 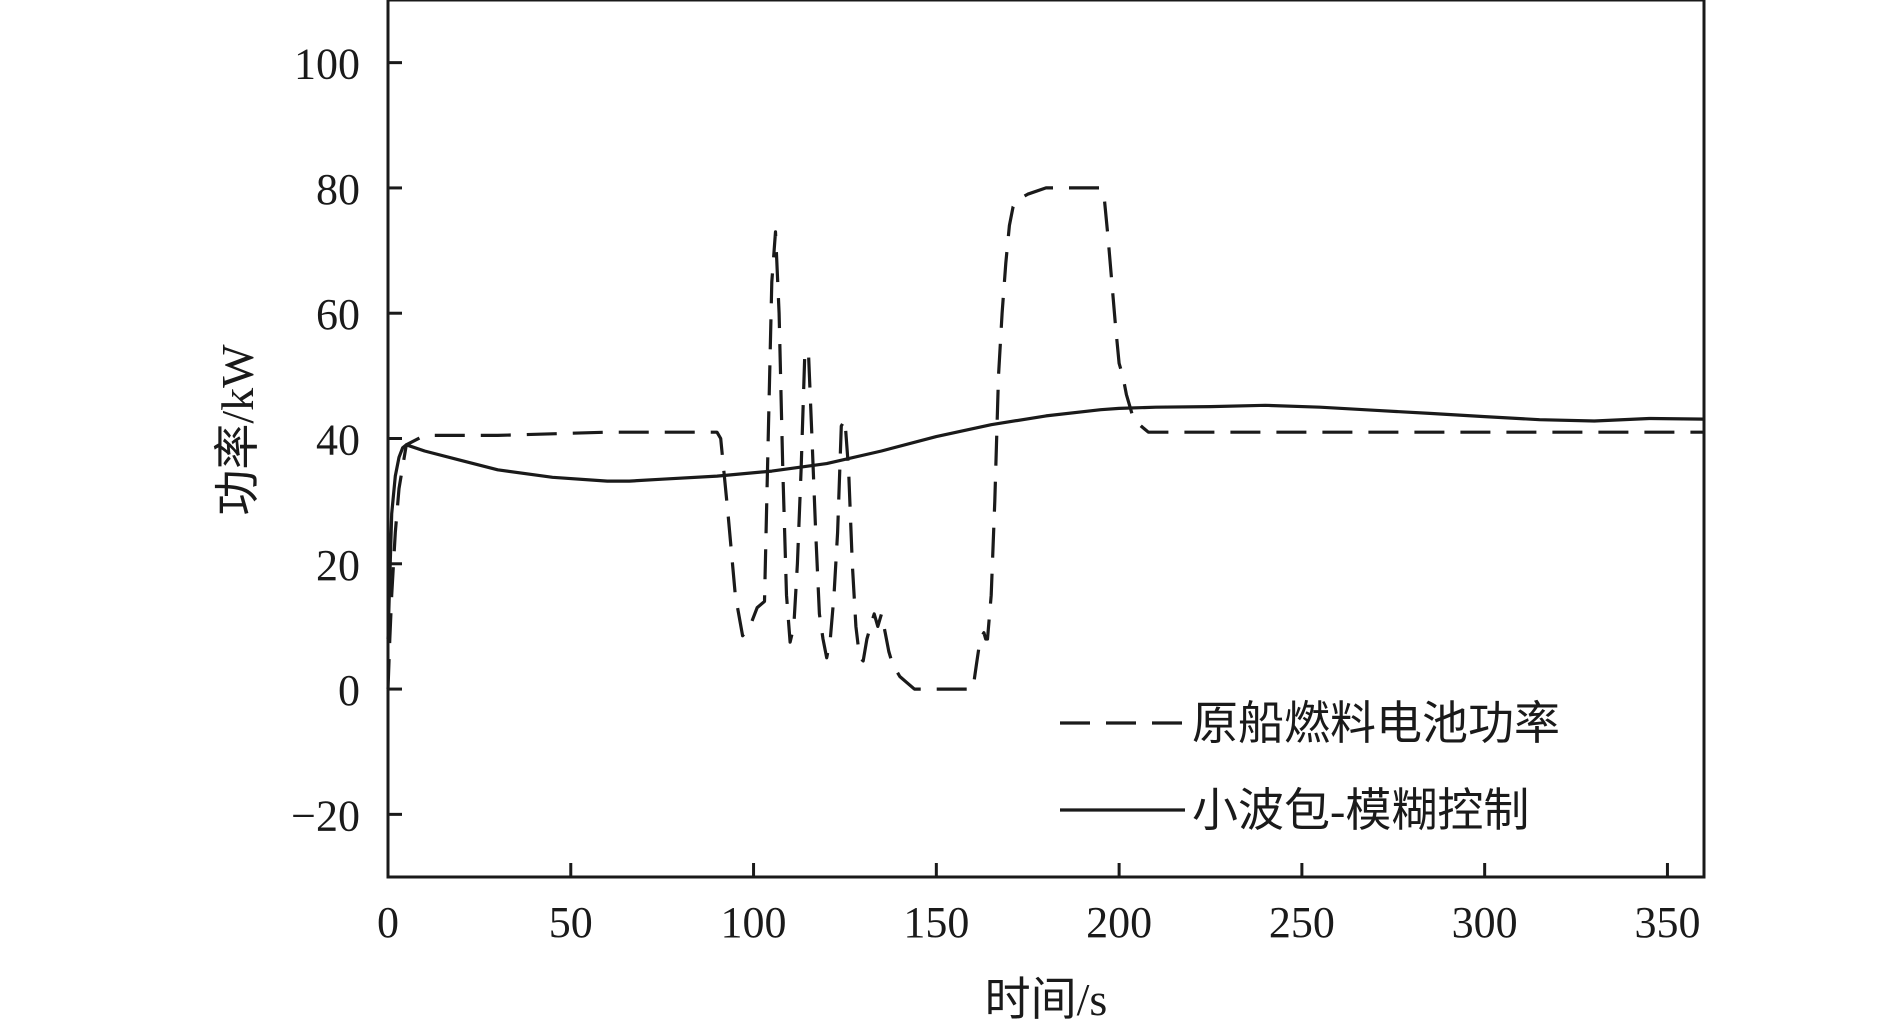 What do you see at coordinates (338, 189) in the screenshot?
I see `y-tick-label: 80` at bounding box center [338, 189].